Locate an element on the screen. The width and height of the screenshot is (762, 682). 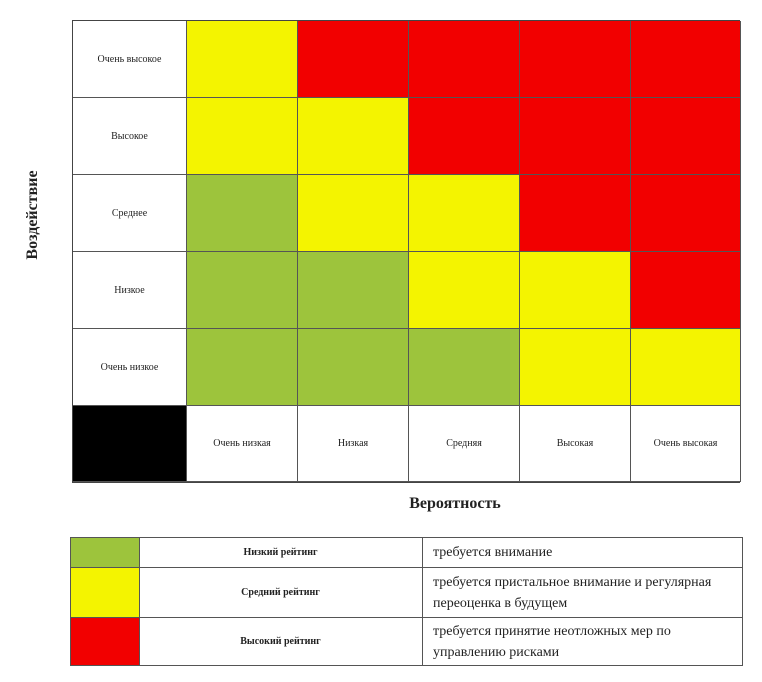
legend-swatch-high is located at coordinates (105, 641).